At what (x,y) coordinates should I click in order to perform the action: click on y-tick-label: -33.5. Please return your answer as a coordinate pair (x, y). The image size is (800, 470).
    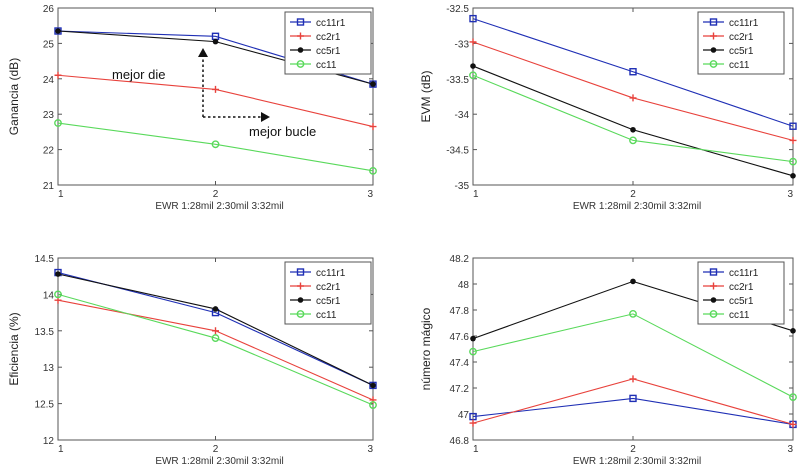
    Looking at the image, I should click on (457, 80).